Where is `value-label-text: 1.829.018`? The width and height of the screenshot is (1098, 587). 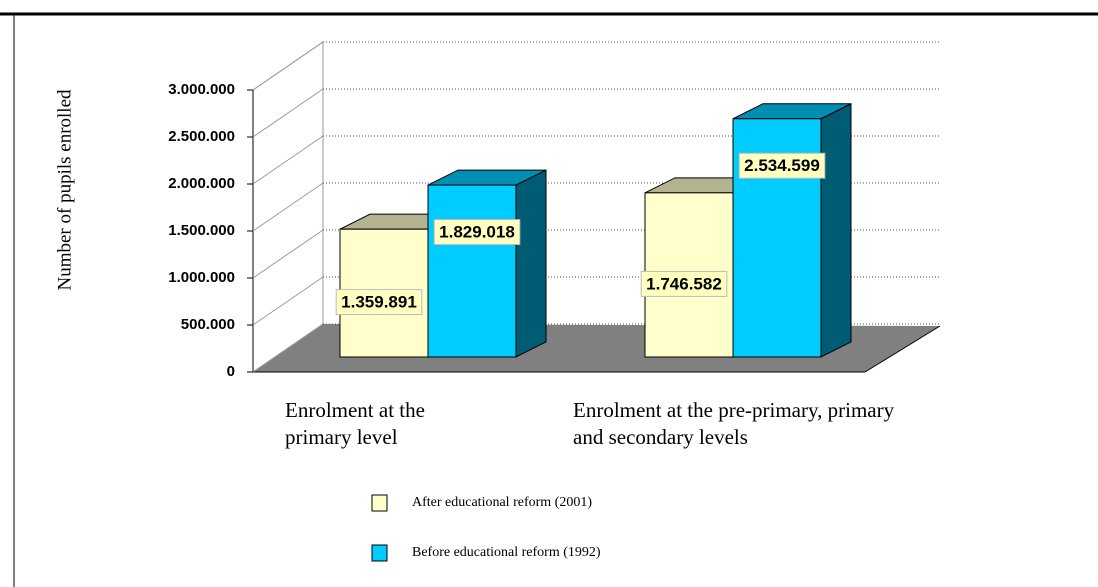 value-label-text: 1.829.018 is located at coordinates (477, 232).